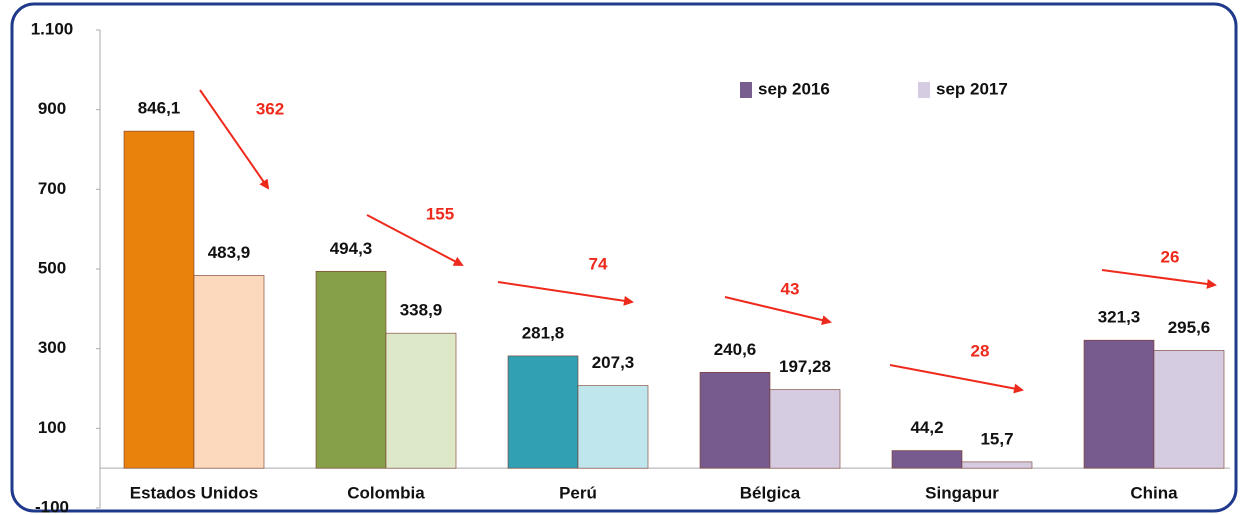 The image size is (1241, 515). I want to click on y-tick-label: 100, so click(52, 427).